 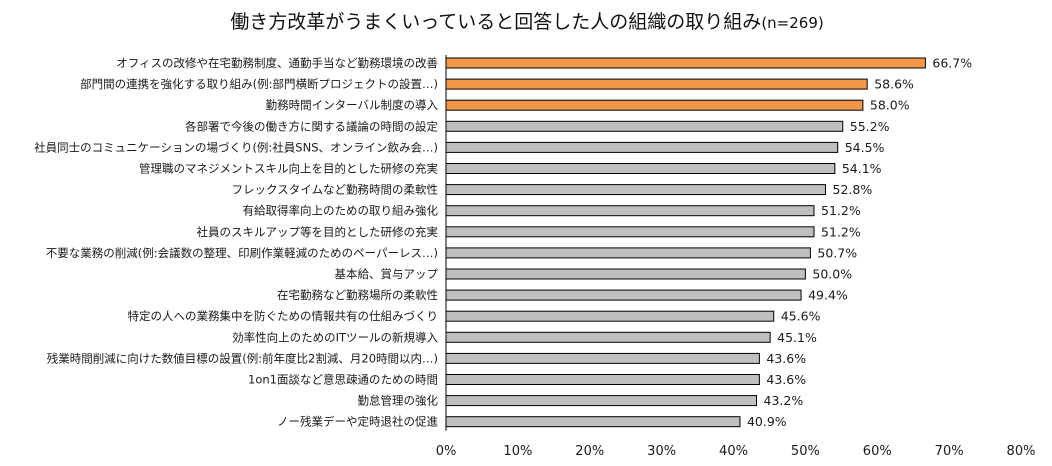 I want to click on data-label: 66.7%, so click(x=952, y=63).